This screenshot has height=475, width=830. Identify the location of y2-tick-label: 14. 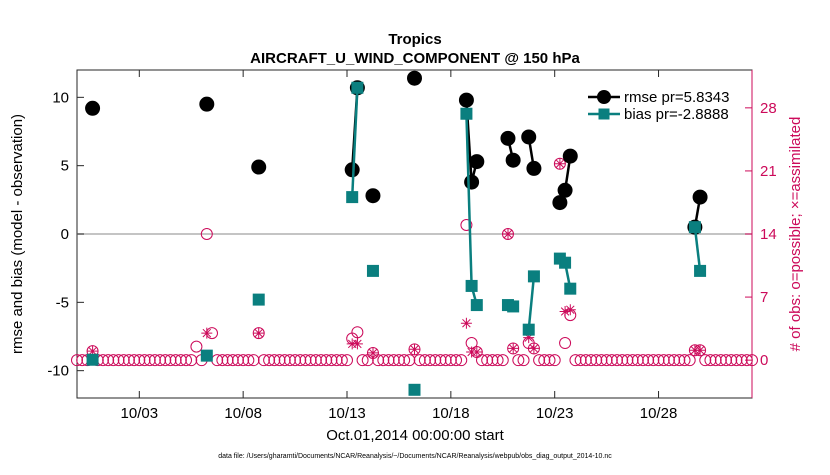
(768, 234).